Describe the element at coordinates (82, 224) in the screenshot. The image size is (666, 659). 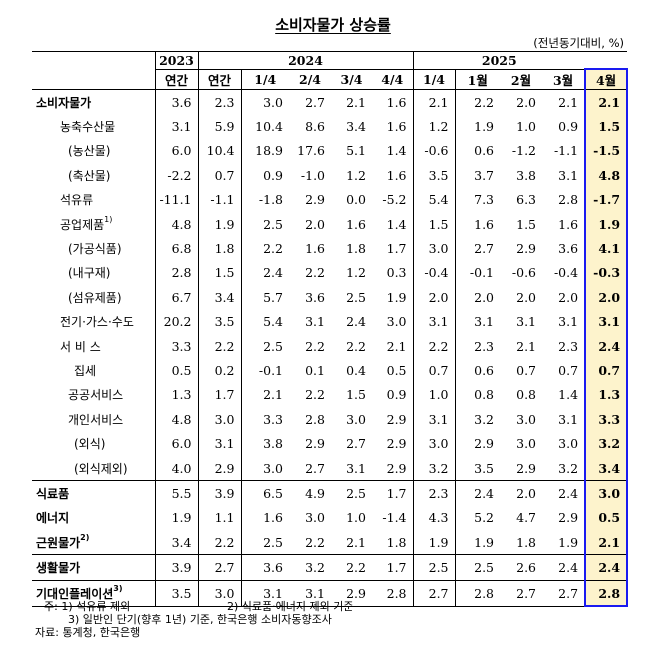
I see `row-label-text: 공업제품` at that location.